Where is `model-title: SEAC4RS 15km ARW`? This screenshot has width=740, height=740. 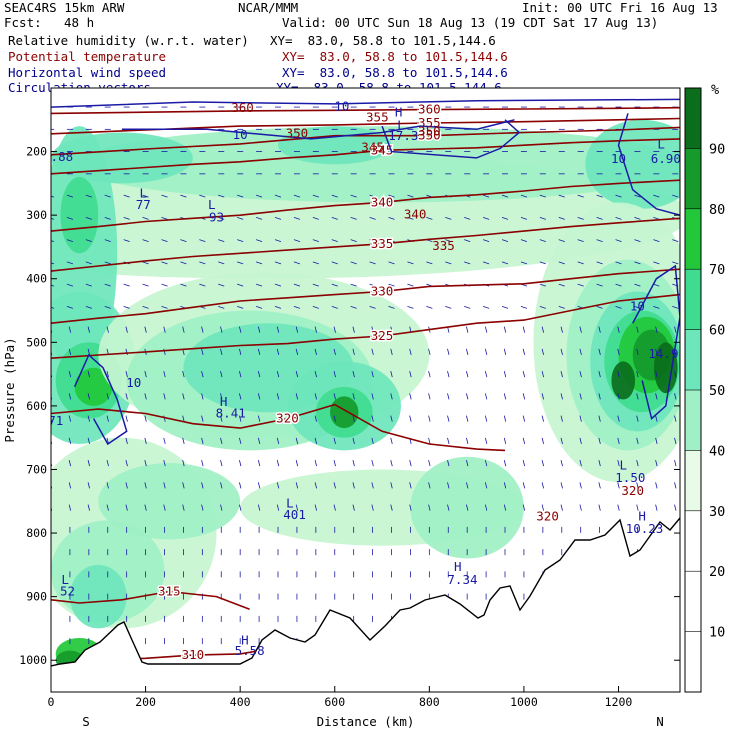
model-title: SEAC4RS 15km ARW is located at coordinates (64, 7).